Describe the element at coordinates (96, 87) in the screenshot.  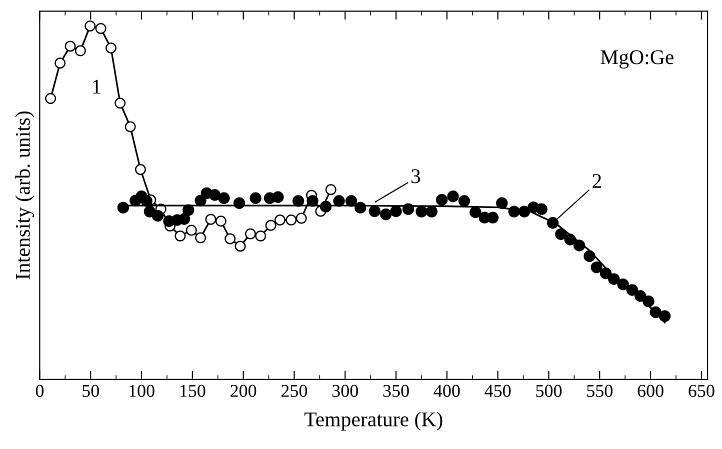
I see `annotation: 1` at that location.